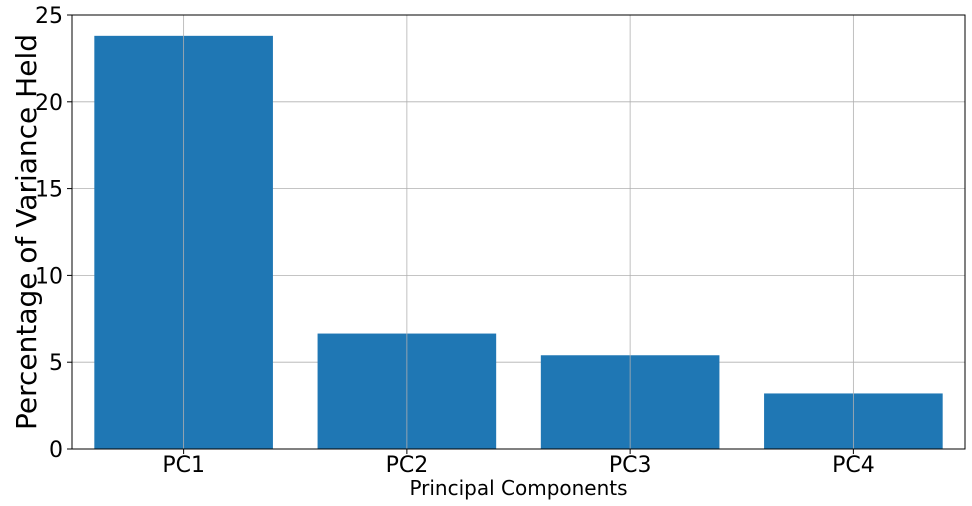 Image resolution: width=972 pixels, height=506 pixels. I want to click on y-tick-label: 5, so click(56, 363).